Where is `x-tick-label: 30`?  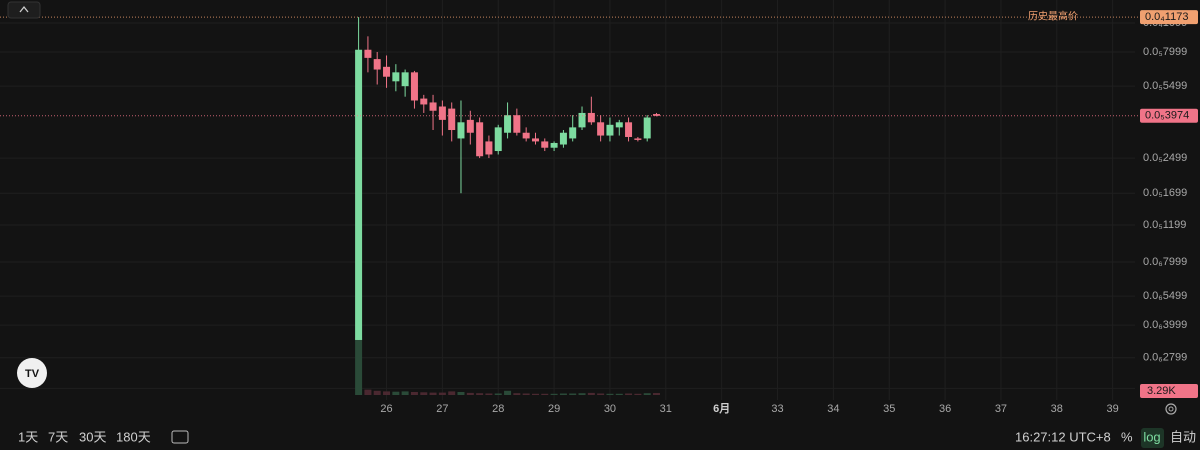
x-tick-label: 30 is located at coordinates (610, 409).